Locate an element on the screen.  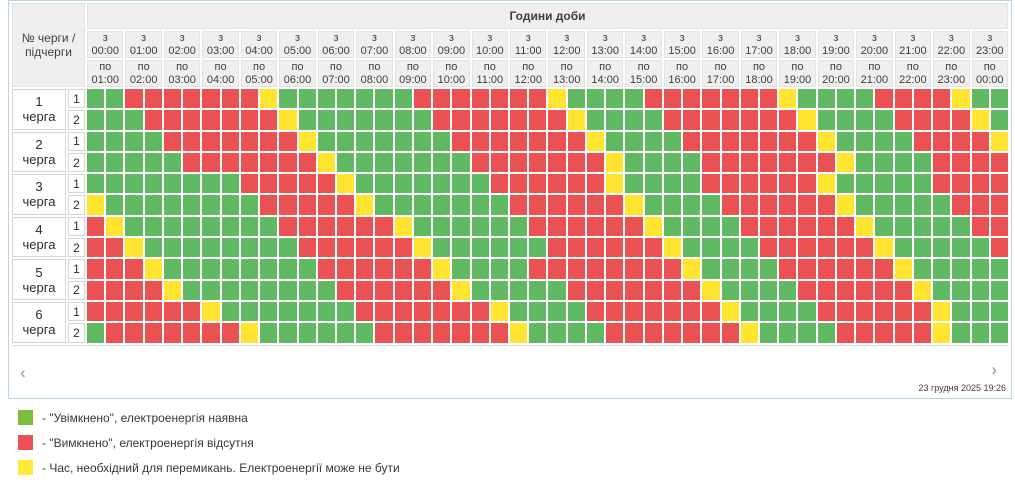
label-line: 23:00 is located at coordinates (951, 79).